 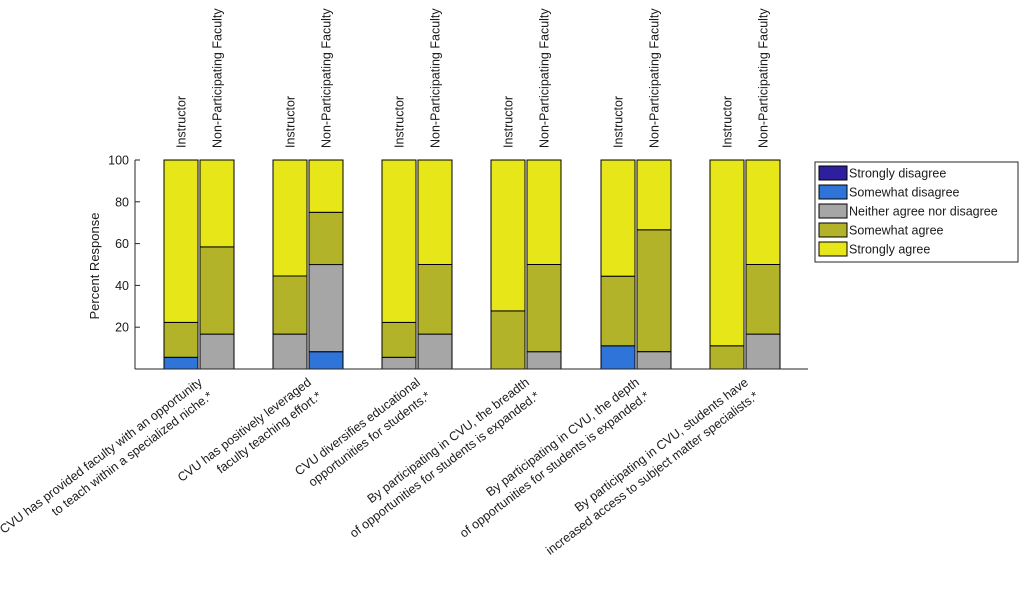 What do you see at coordinates (326, 360) in the screenshot?
I see `bar-segment-g2-non-participating-s2` at bounding box center [326, 360].